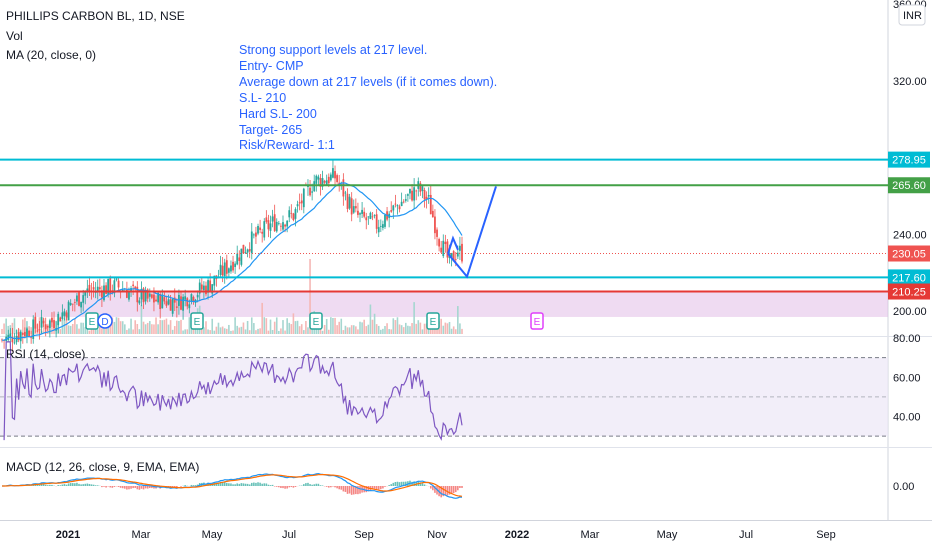 This screenshot has width=932, height=550. Describe the element at coordinates (909, 278) in the screenshot. I see `level-price-label: 217.60` at that location.